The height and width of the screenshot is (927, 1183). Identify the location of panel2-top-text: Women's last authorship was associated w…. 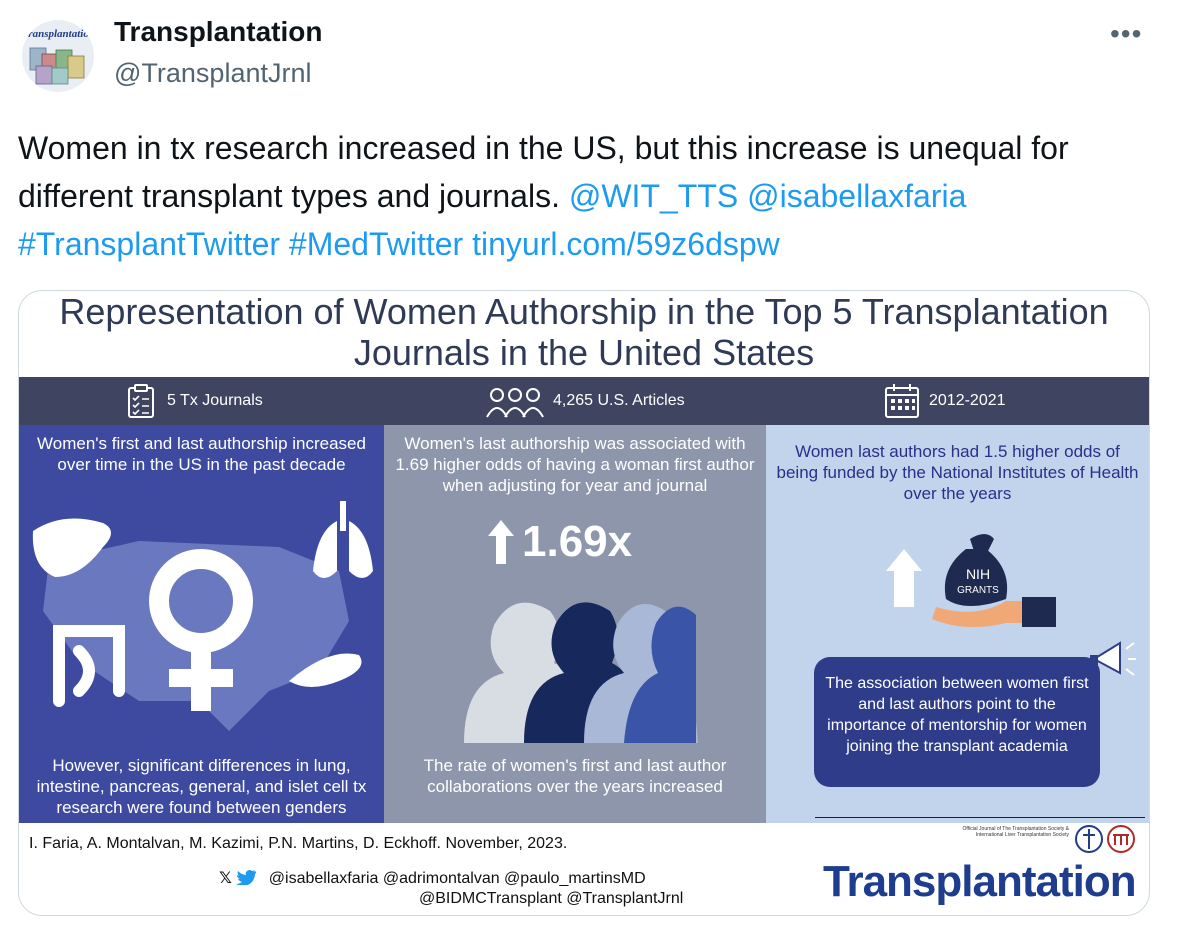
(575, 464).